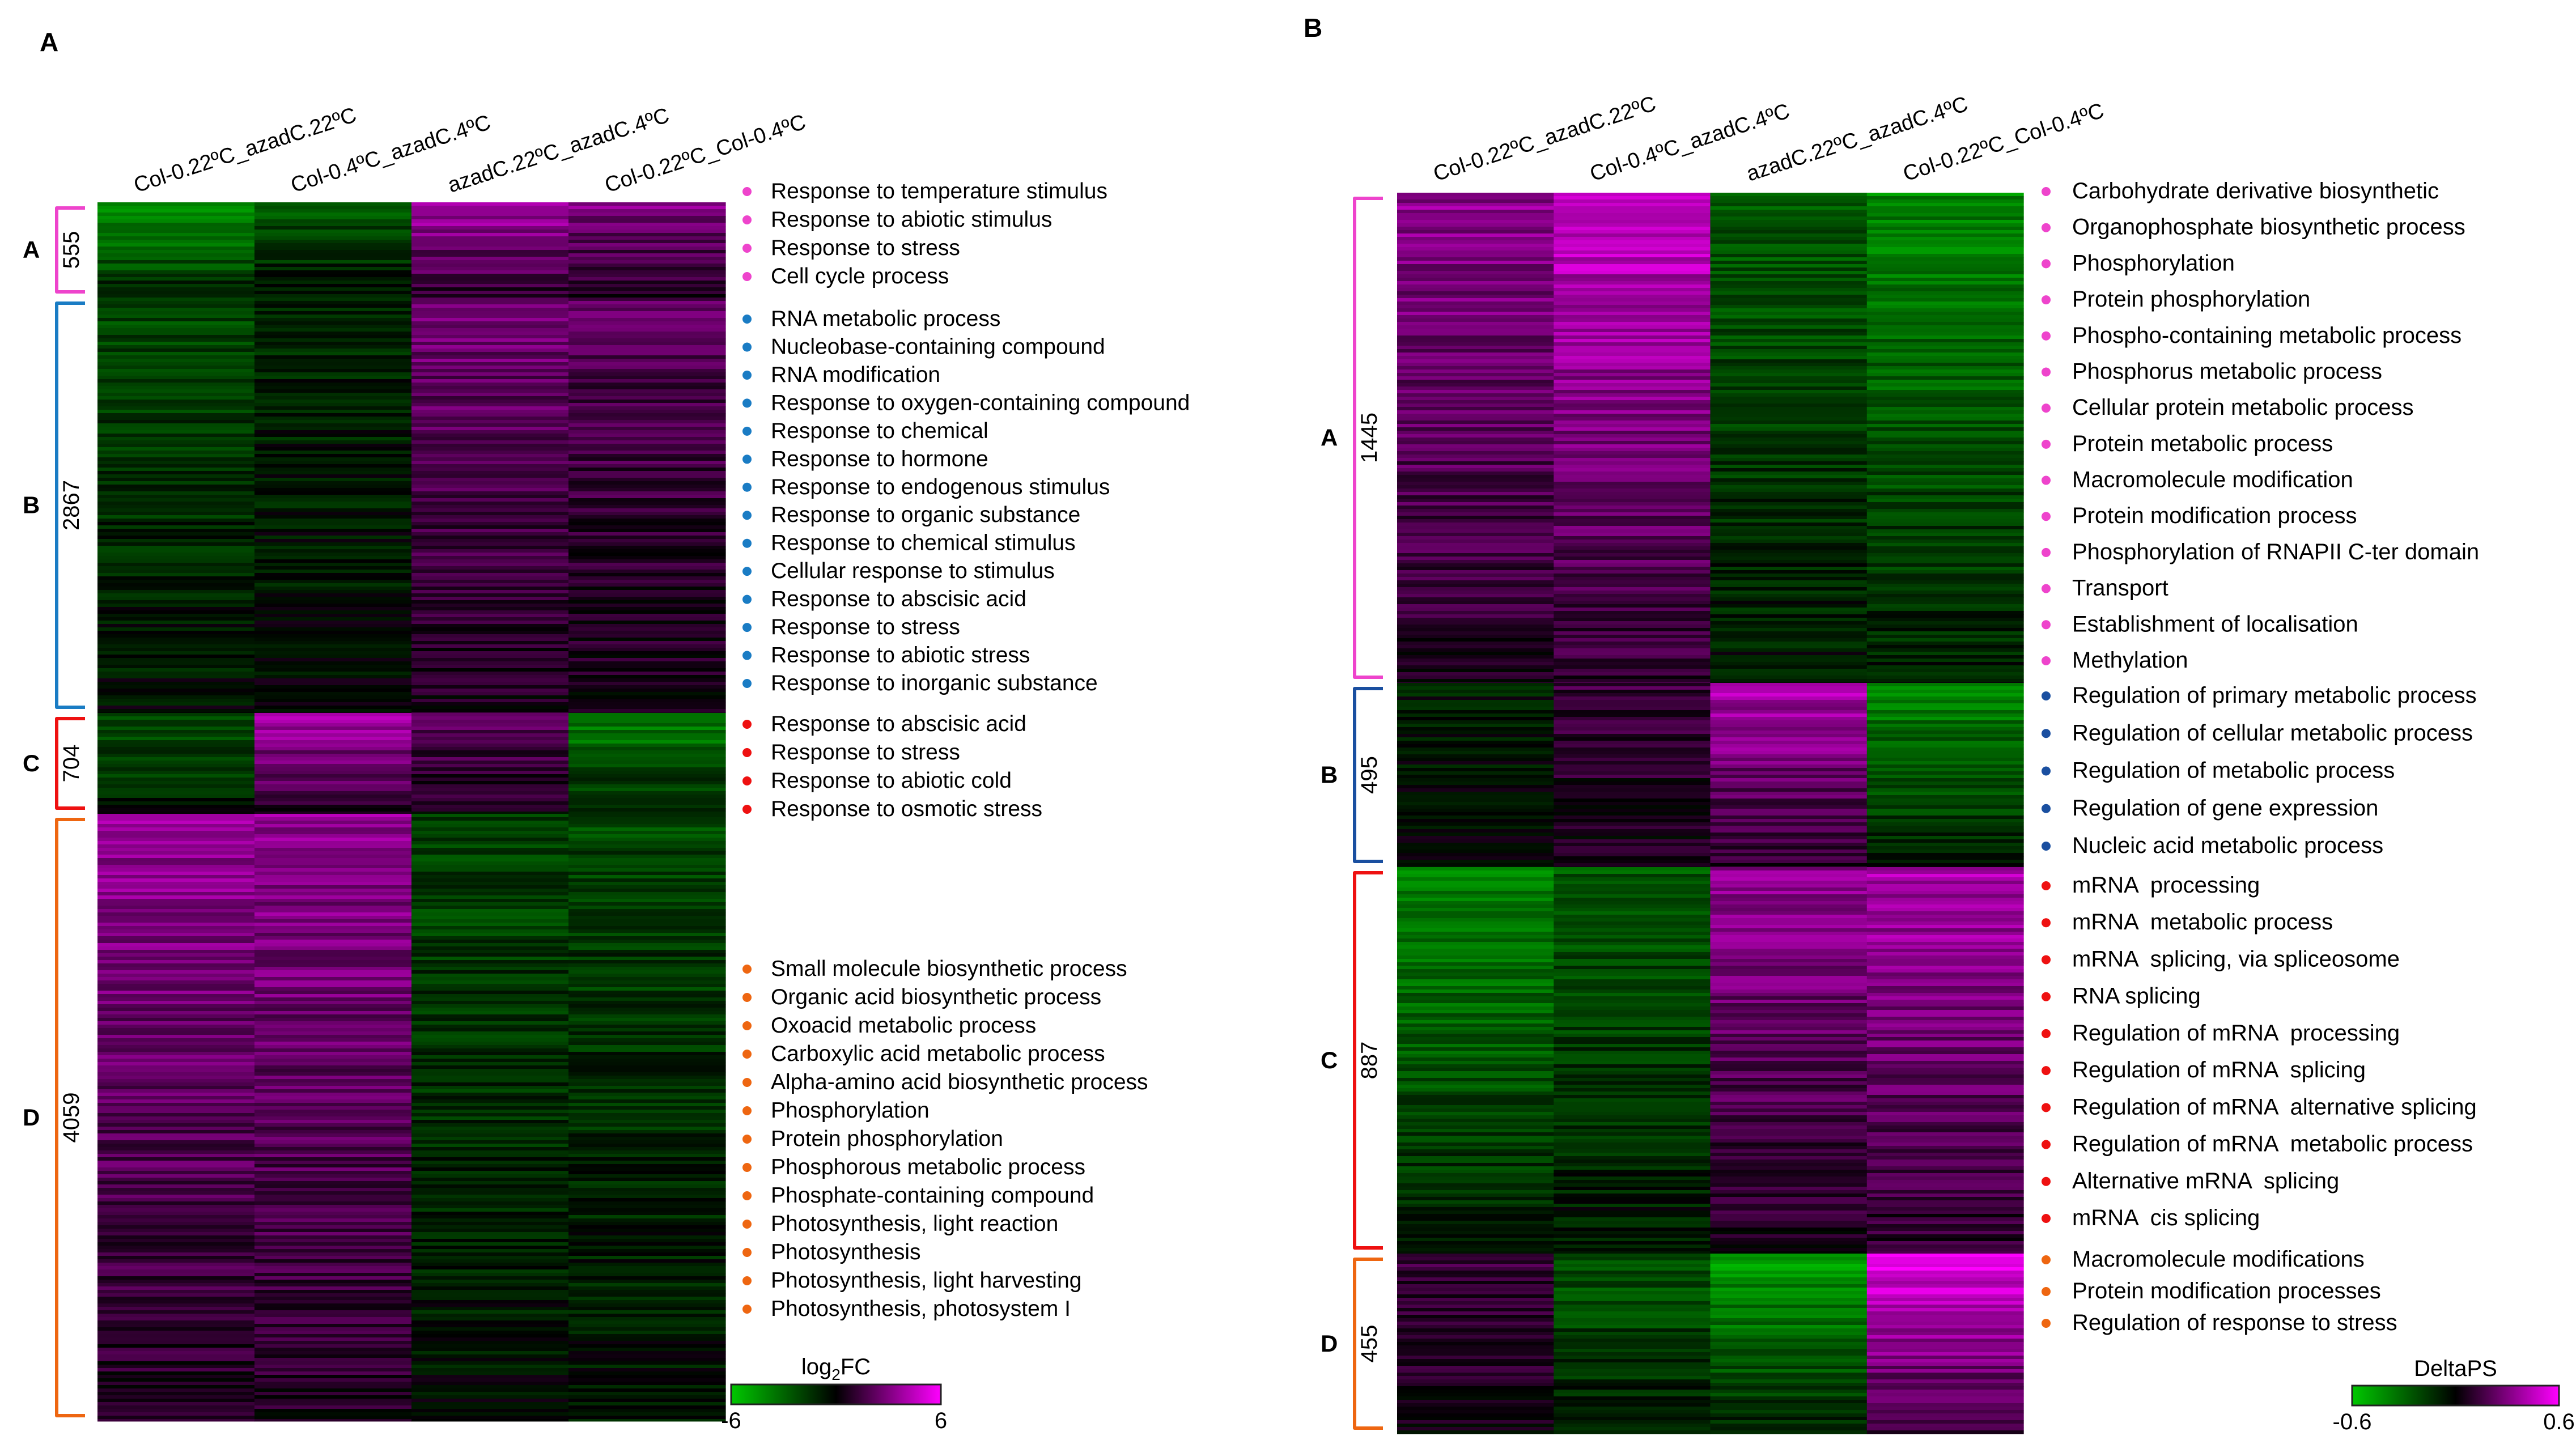  I want to click on go-term: Photosynthesis, so click(846, 1252).